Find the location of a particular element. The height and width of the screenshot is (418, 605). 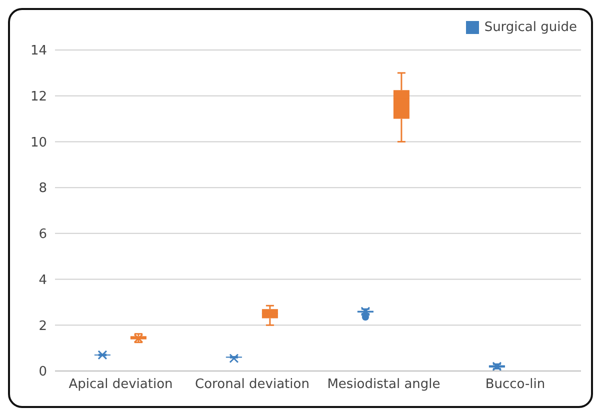

y-tick-label: 14 is located at coordinates (38, 51).